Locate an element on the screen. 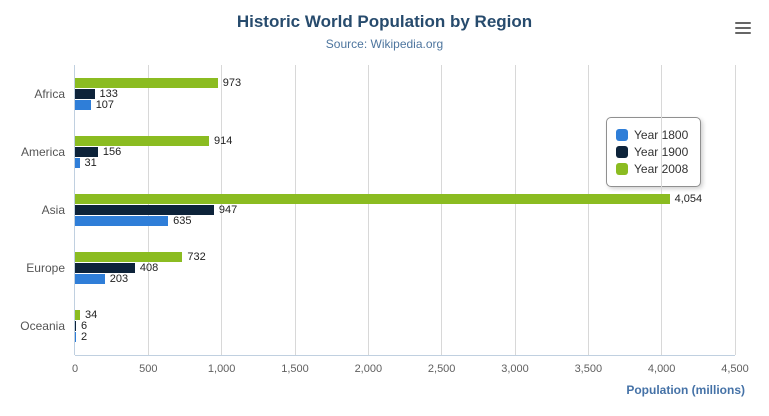  x-tick-label: 1,500 is located at coordinates (295, 369).